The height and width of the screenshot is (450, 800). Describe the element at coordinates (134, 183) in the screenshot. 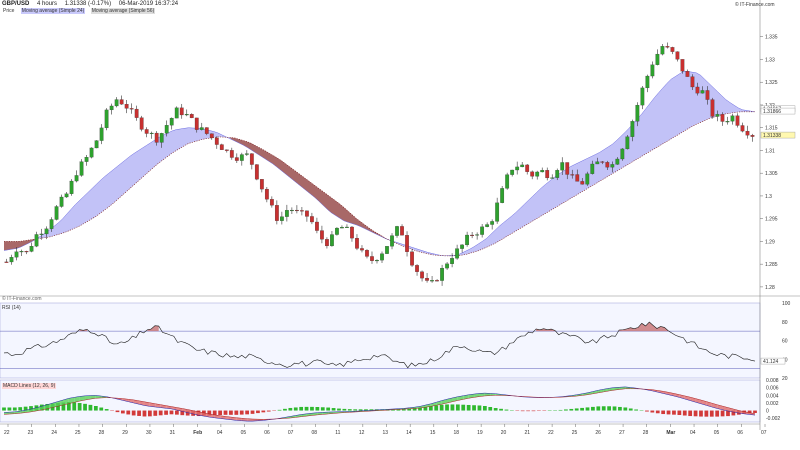

I see `ma-cloud` at that location.